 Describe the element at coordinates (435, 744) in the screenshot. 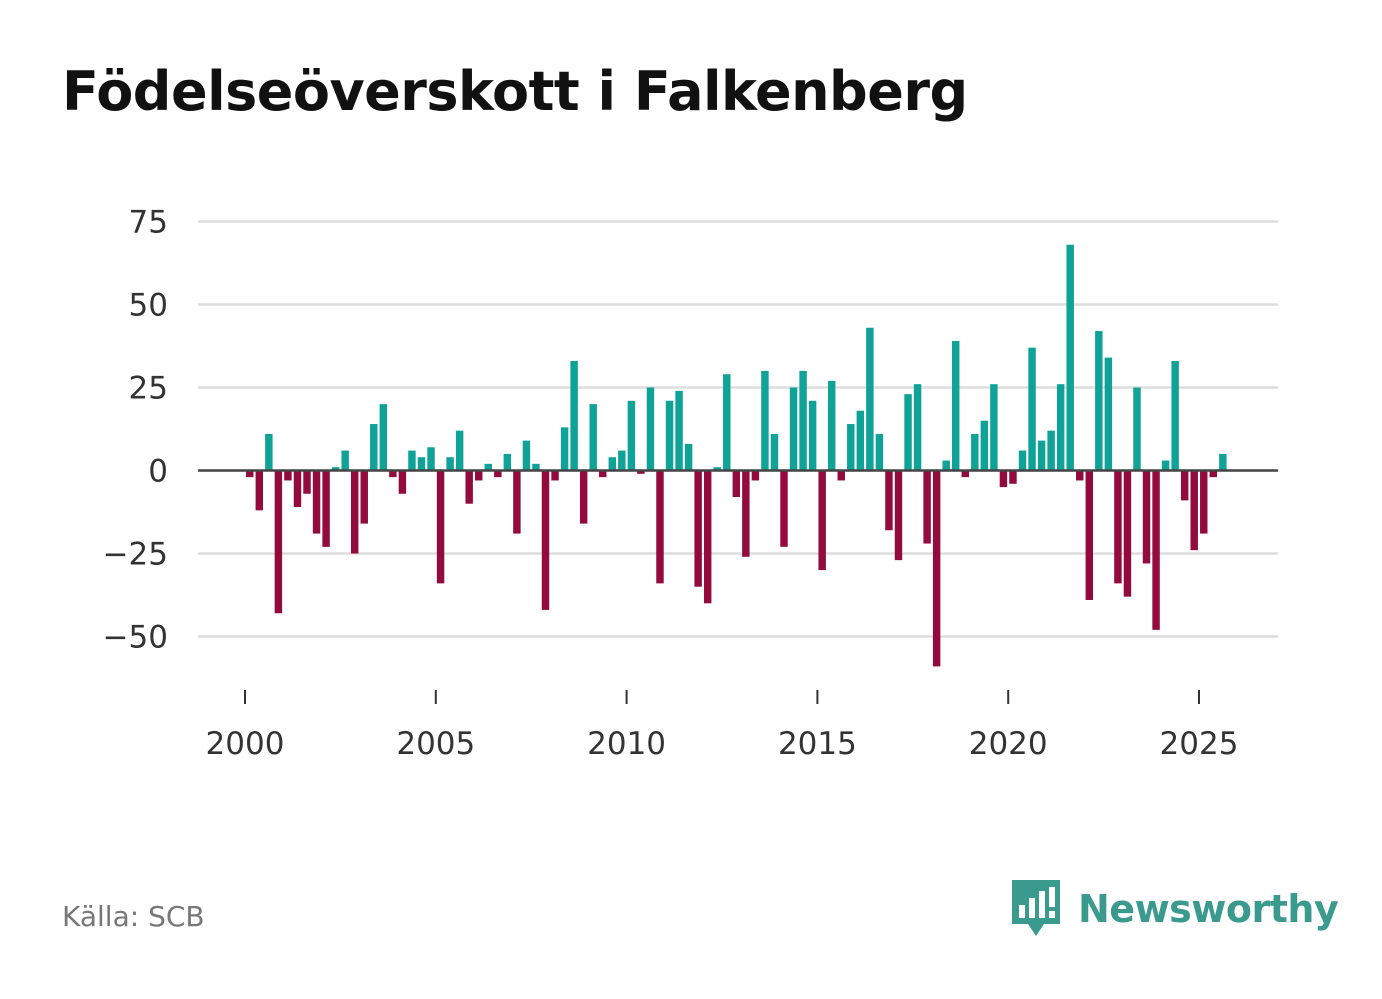

I see `x-tick-label: 2005` at that location.